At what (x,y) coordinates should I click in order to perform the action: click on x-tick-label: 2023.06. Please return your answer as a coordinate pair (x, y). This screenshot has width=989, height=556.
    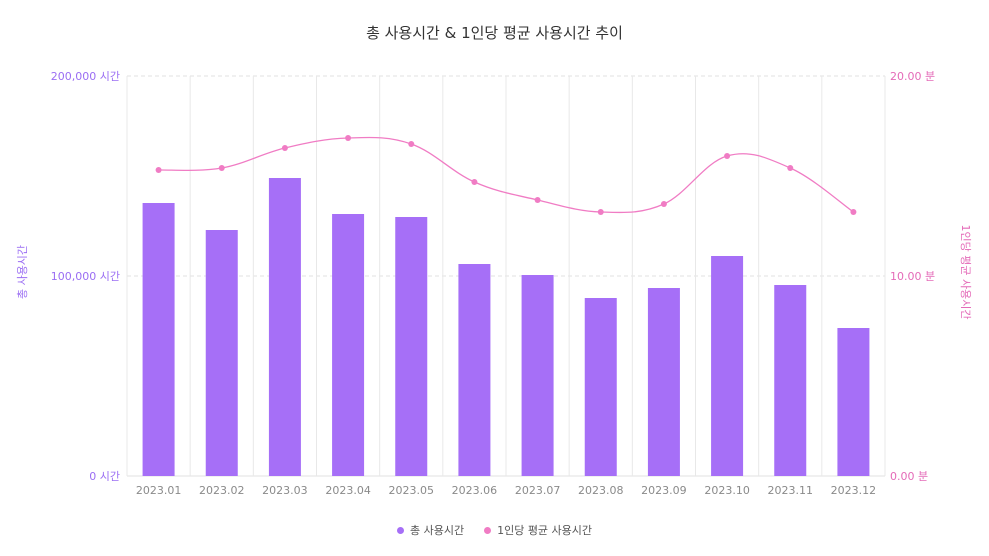
    Looking at the image, I should click on (475, 490).